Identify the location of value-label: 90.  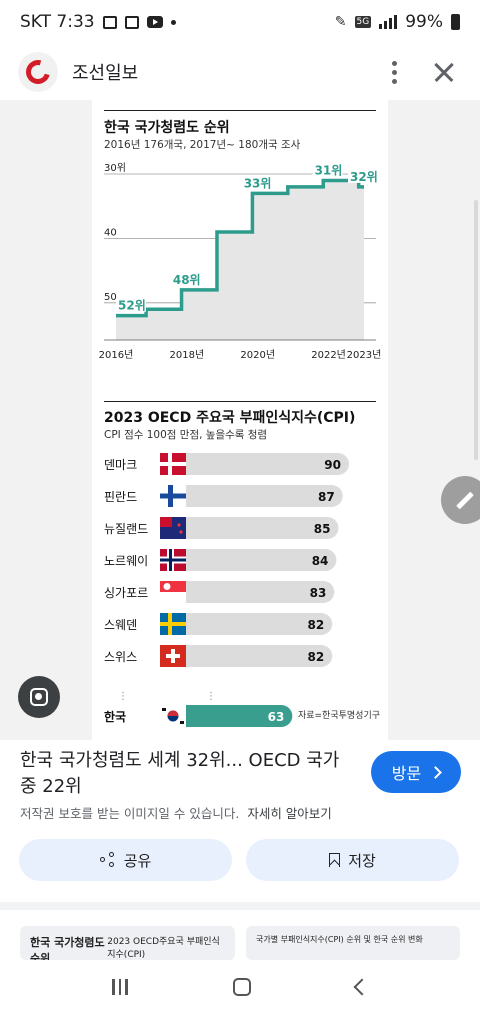
(332, 465).